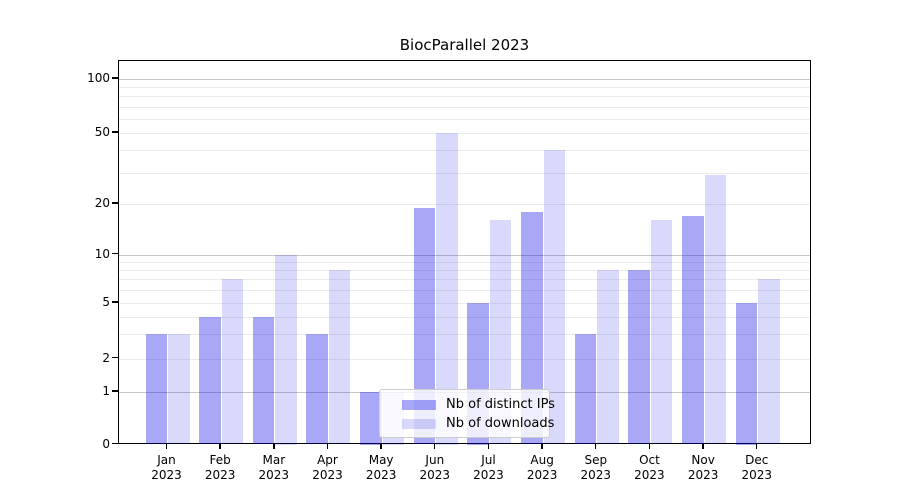 This screenshot has width=900, height=500. I want to click on x-tick-label: Oct 2023, so click(649, 467).